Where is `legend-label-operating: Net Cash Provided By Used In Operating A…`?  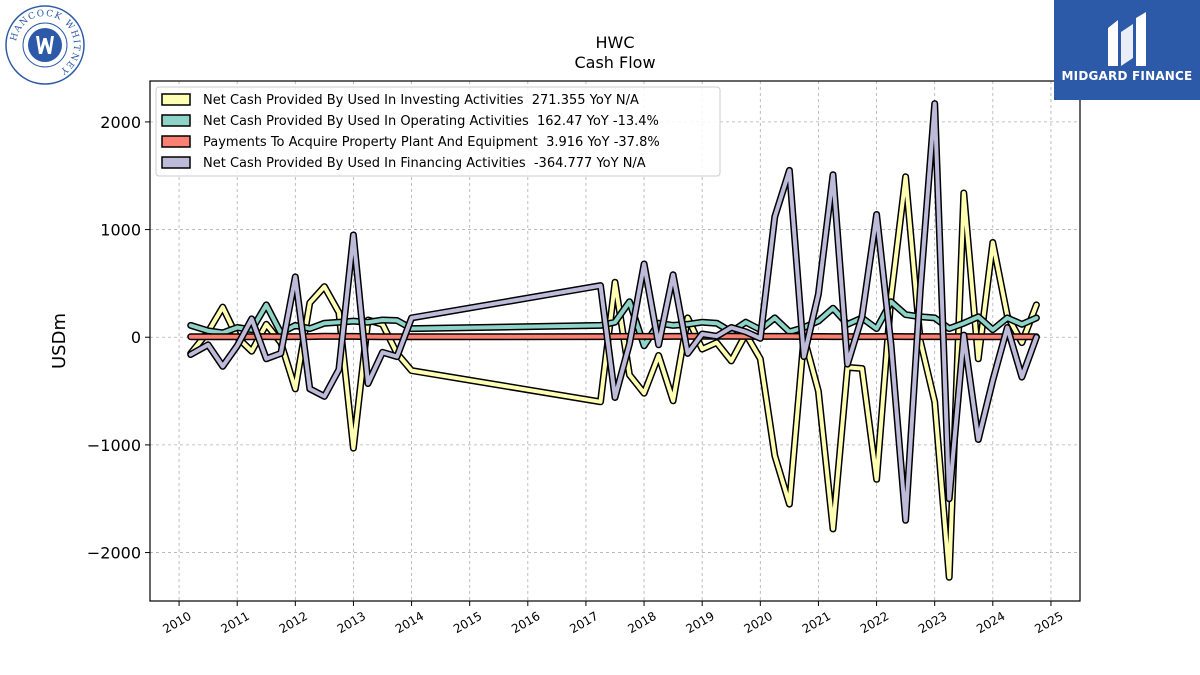 legend-label-operating: Net Cash Provided By Used In Operating A… is located at coordinates (431, 121).